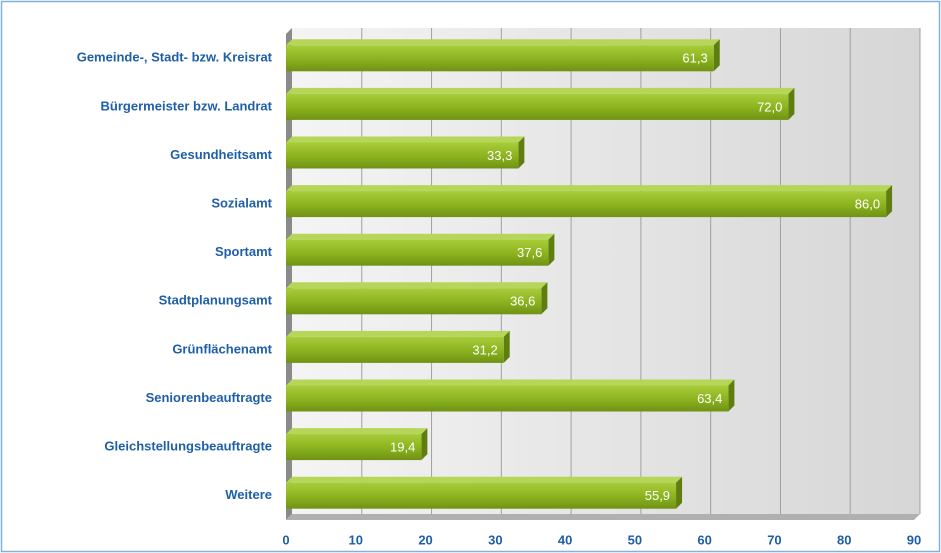 The height and width of the screenshot is (553, 941). I want to click on value-label: 72,0, so click(769, 106).